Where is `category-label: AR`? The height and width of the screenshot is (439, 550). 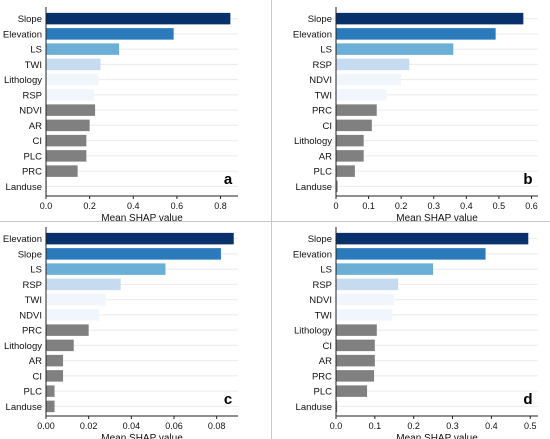 category-label: AR is located at coordinates (325, 361).